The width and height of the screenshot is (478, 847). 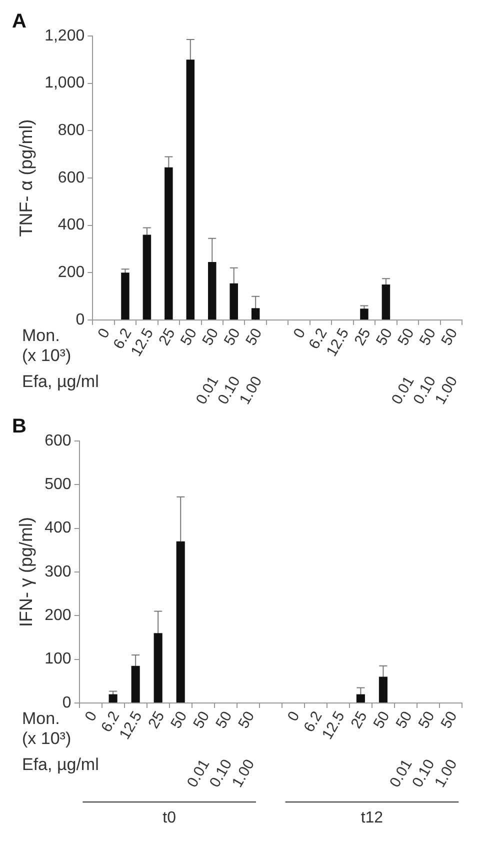 I want to click on y-tick-label: 100, so click(x=58, y=659).